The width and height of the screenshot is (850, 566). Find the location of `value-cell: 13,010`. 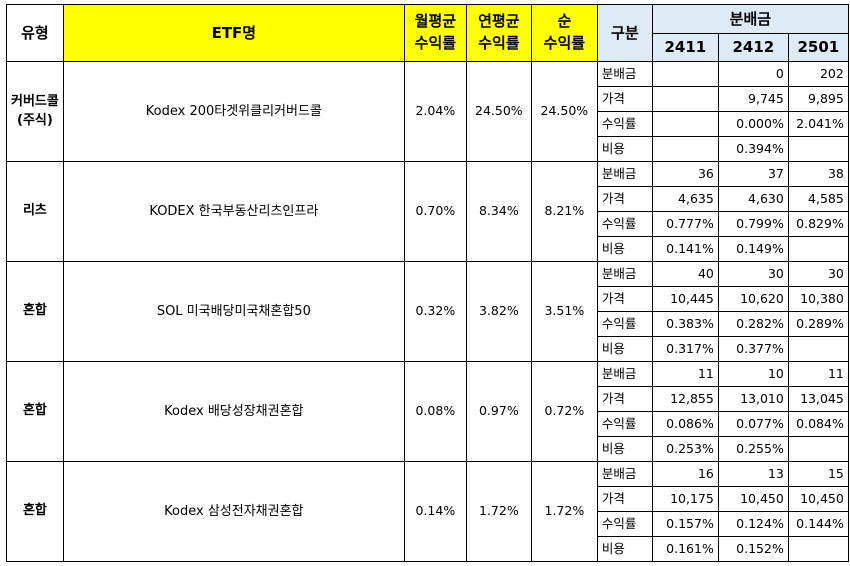

value-cell: 13,010 is located at coordinates (753, 399).